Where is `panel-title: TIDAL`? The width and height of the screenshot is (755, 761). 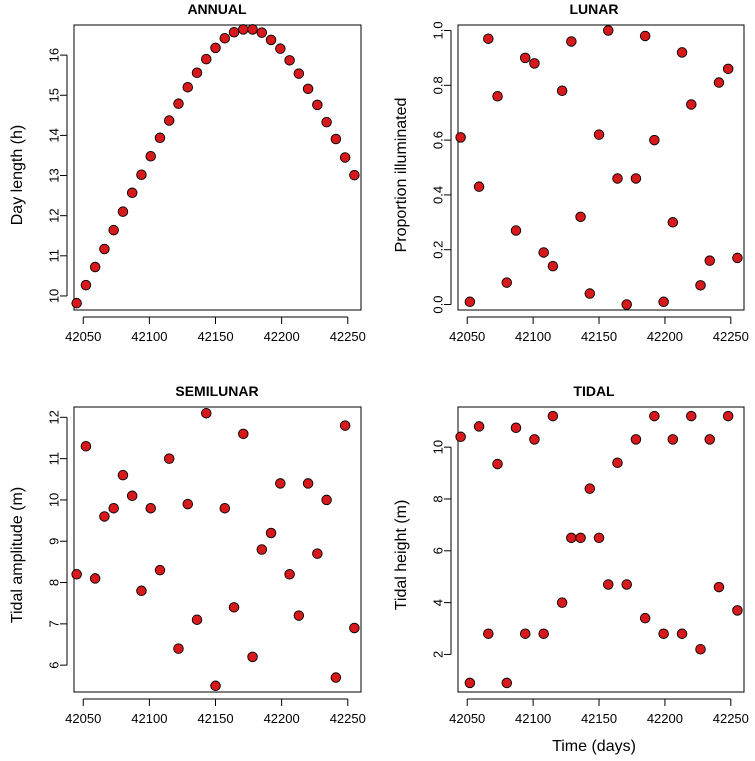 panel-title: TIDAL is located at coordinates (594, 391).